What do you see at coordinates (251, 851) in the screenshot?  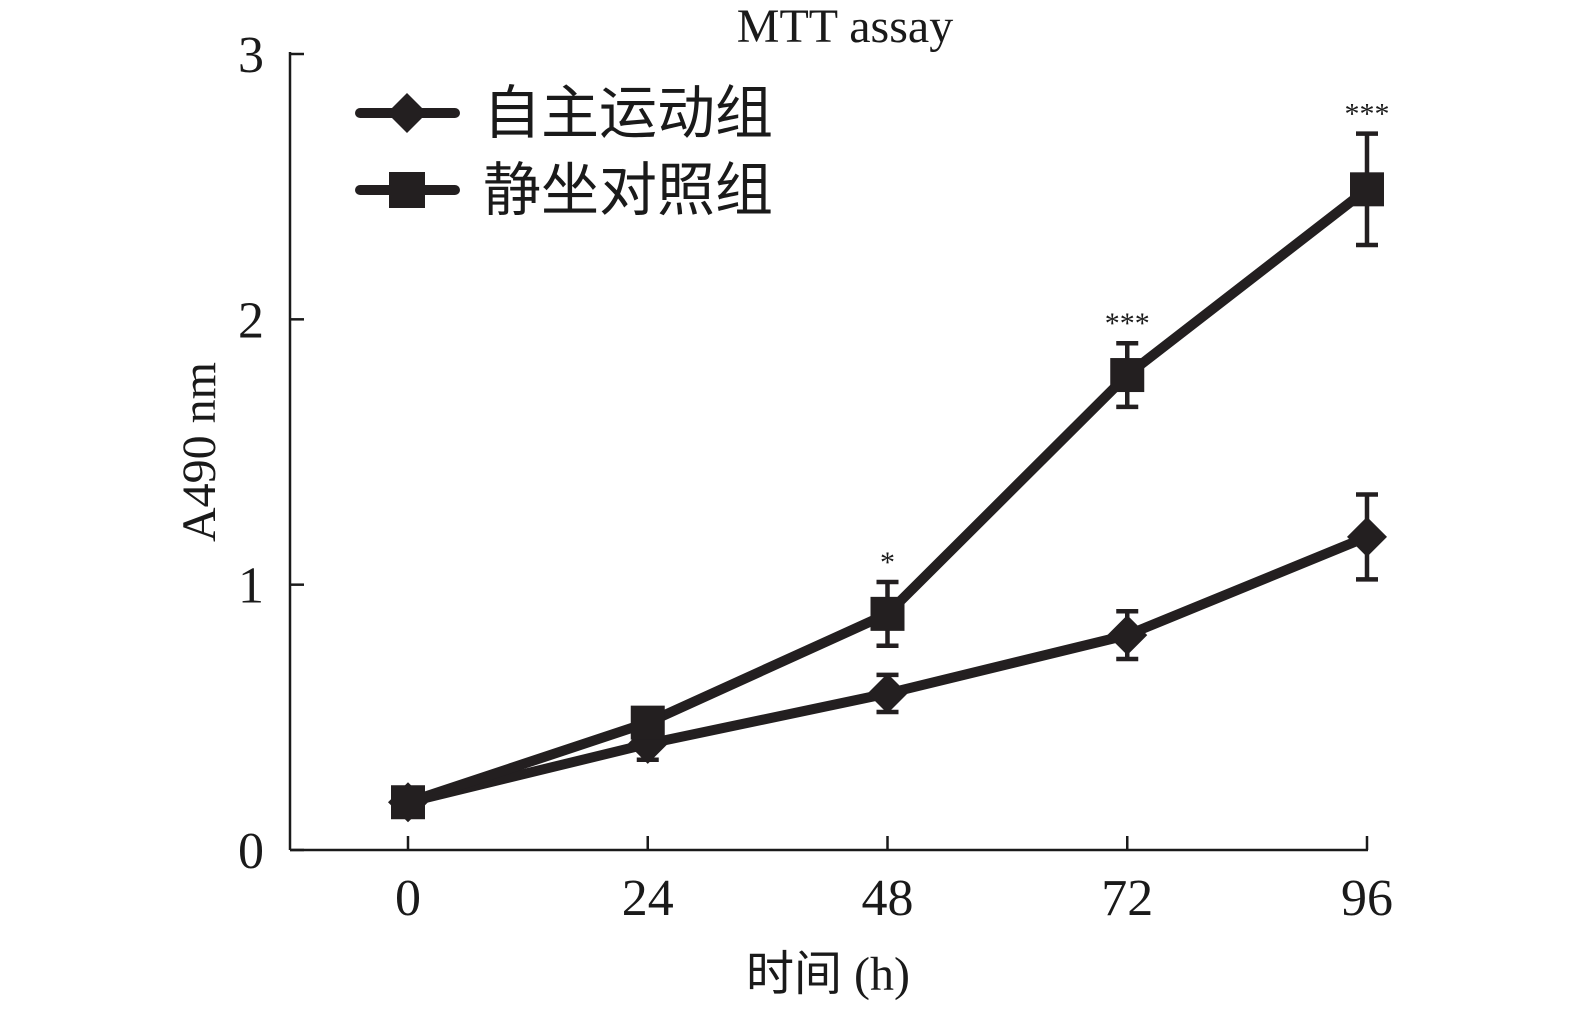 I see `y-tick-label: 0` at bounding box center [251, 851].